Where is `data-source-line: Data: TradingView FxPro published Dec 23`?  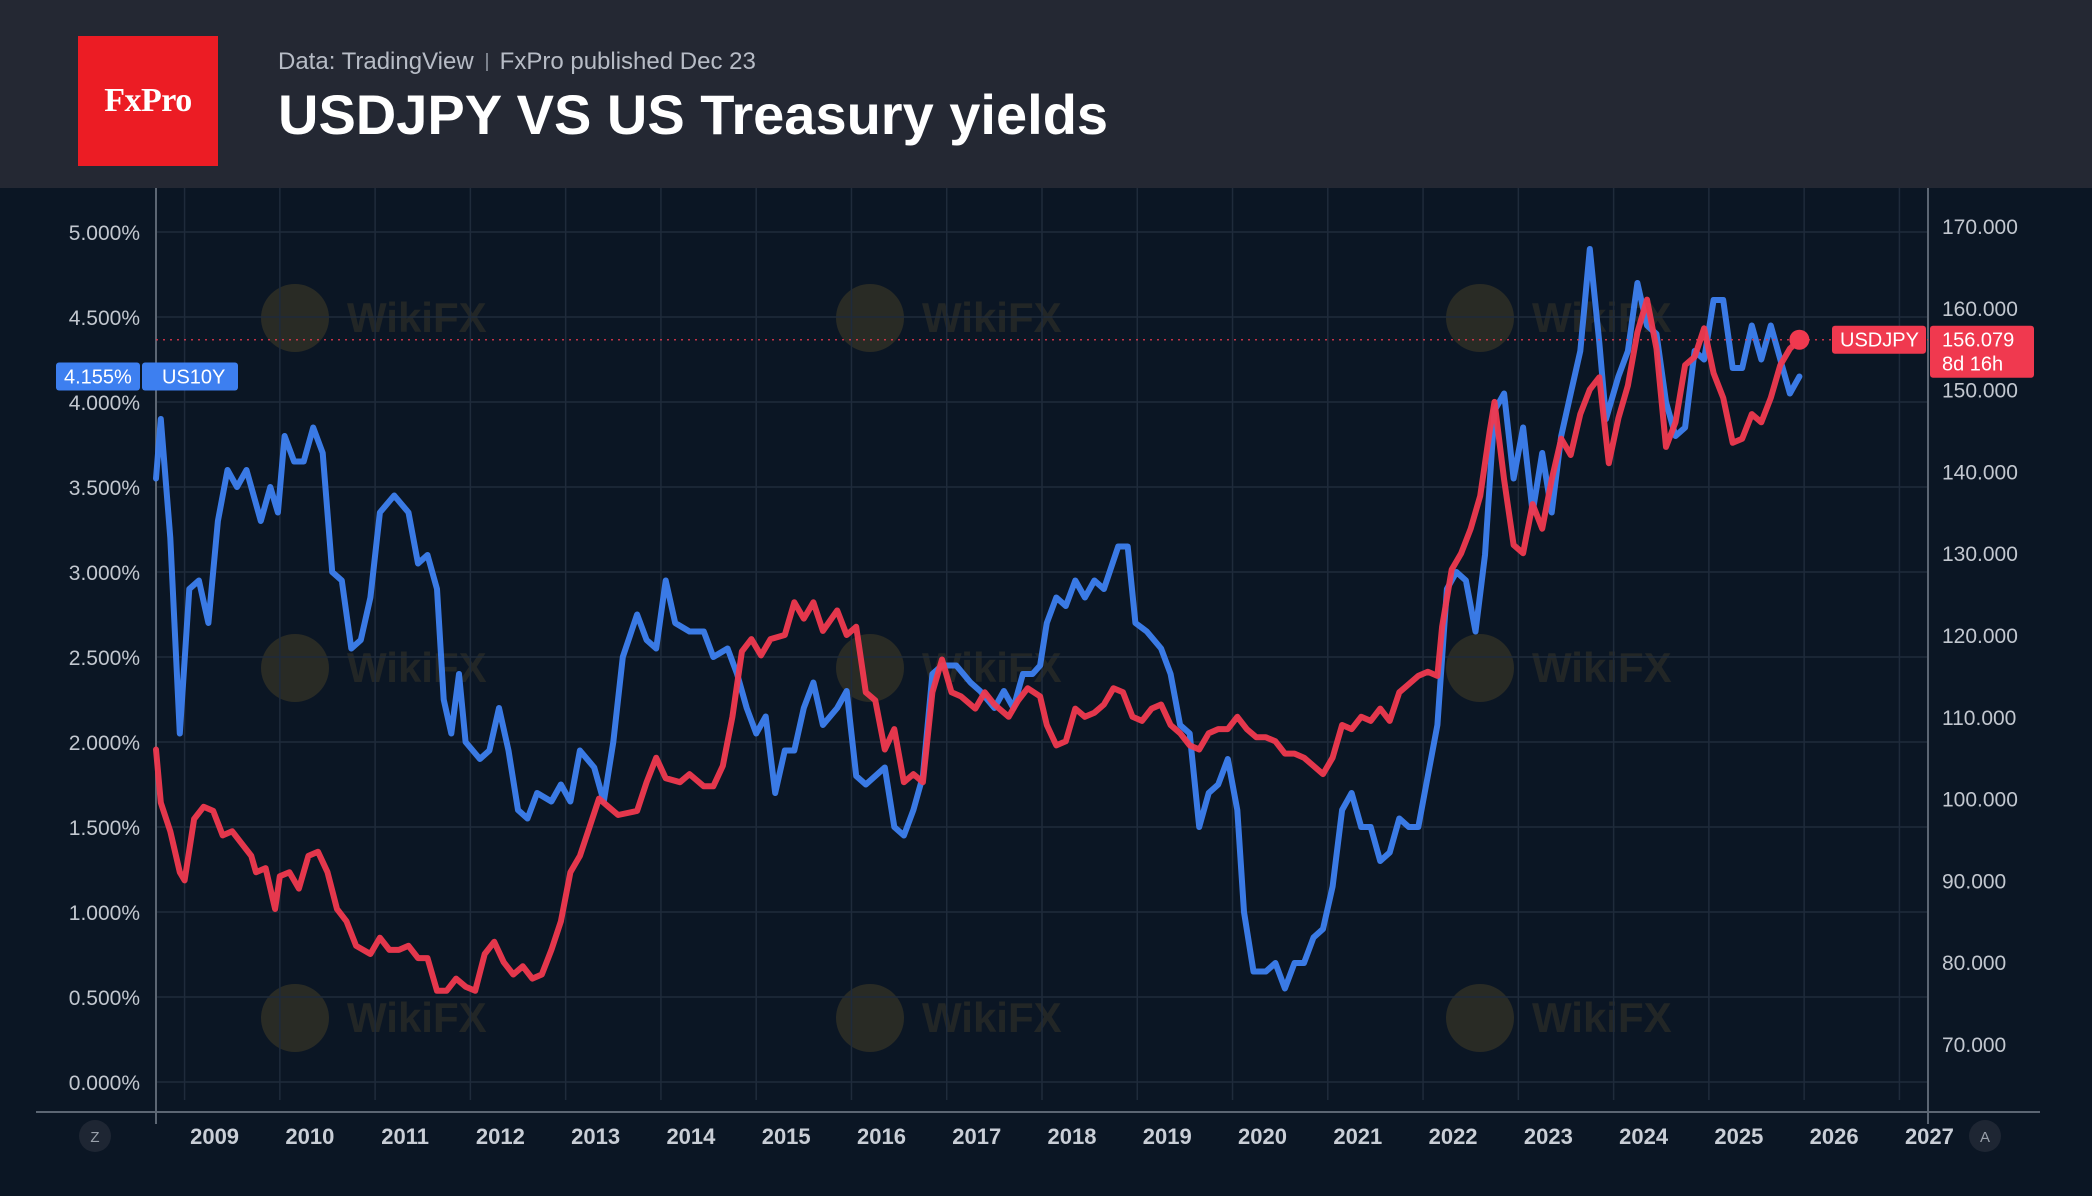
data-source-line: Data: TradingView FxPro published Dec 23 is located at coordinates (517, 62).